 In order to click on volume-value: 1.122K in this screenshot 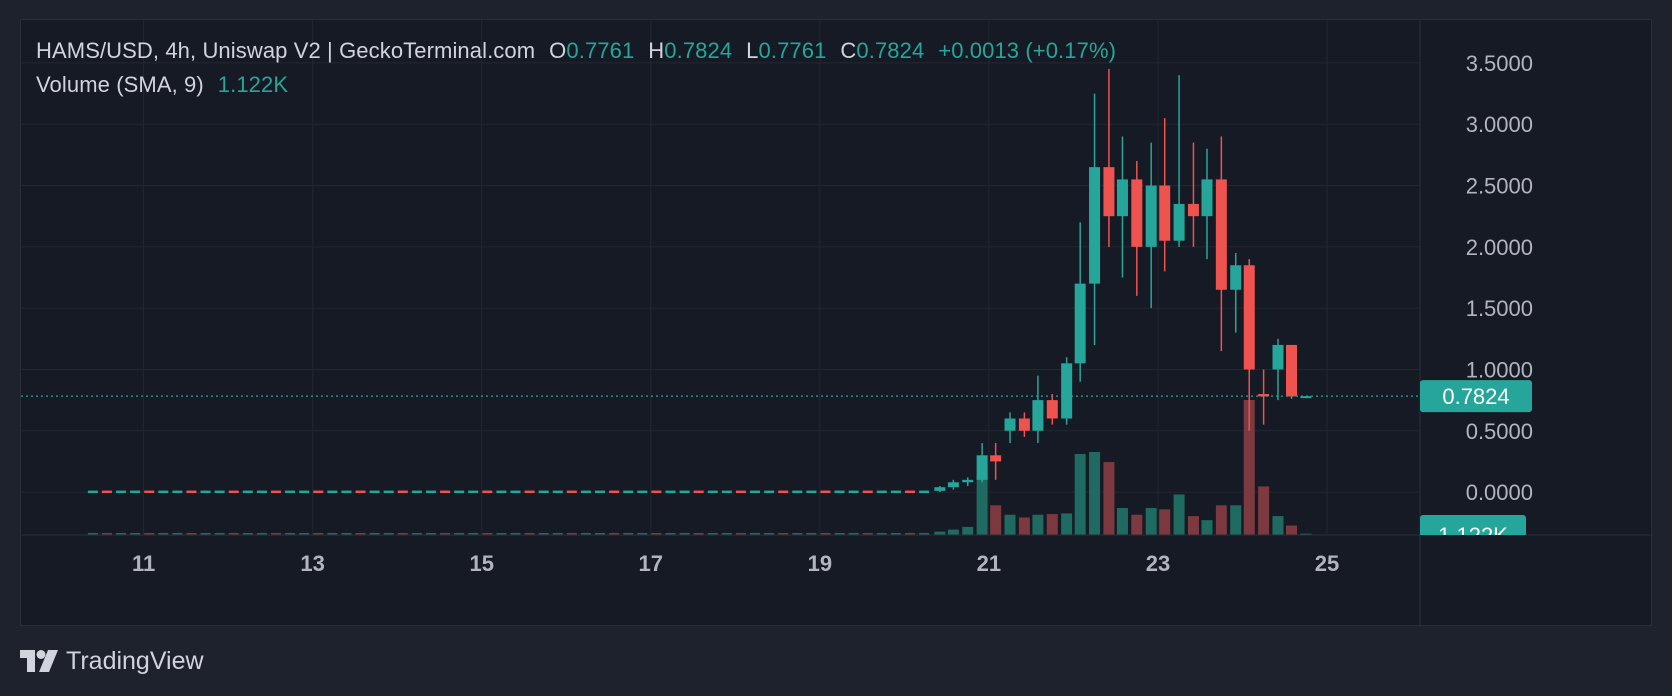, I will do `click(253, 84)`.